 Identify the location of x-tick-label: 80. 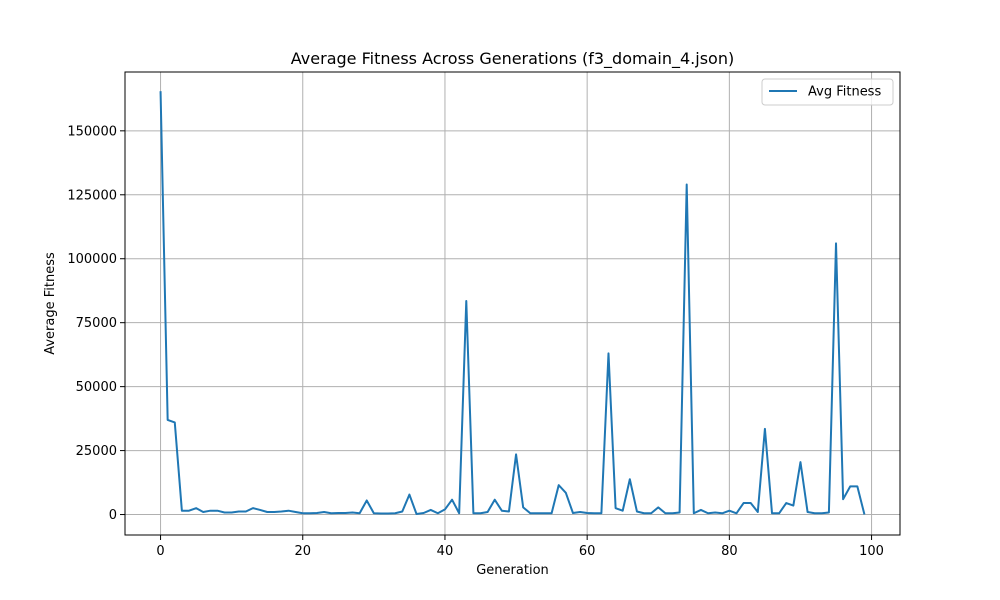
(729, 551).